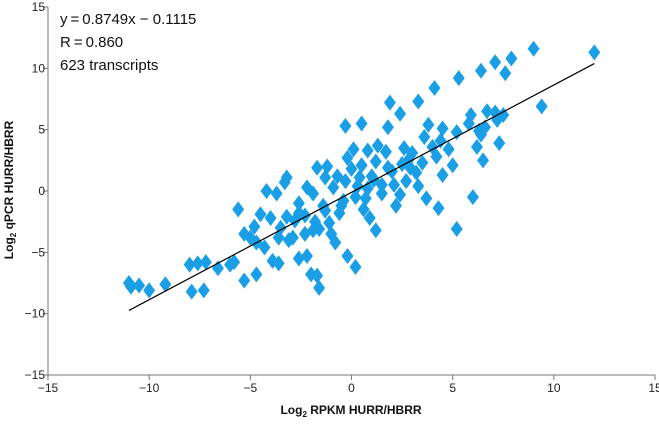  I want to click on y-tick-label: −10, so click(35, 314).